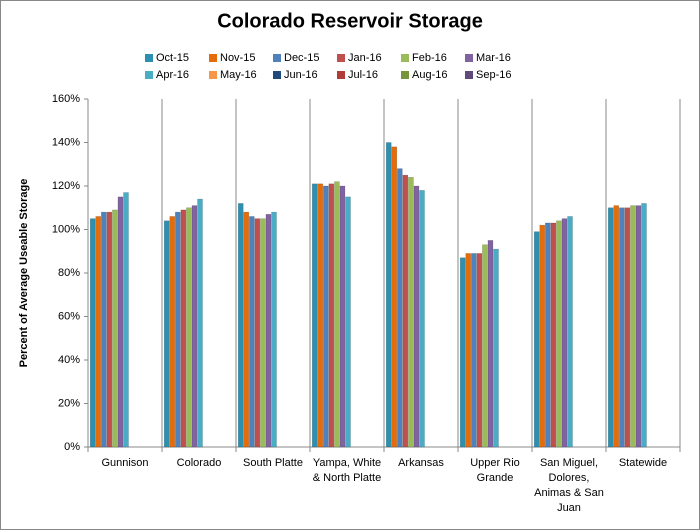 The image size is (700, 530). Describe the element at coordinates (69, 403) in the screenshot. I see `y-tick-label: 20%` at that location.